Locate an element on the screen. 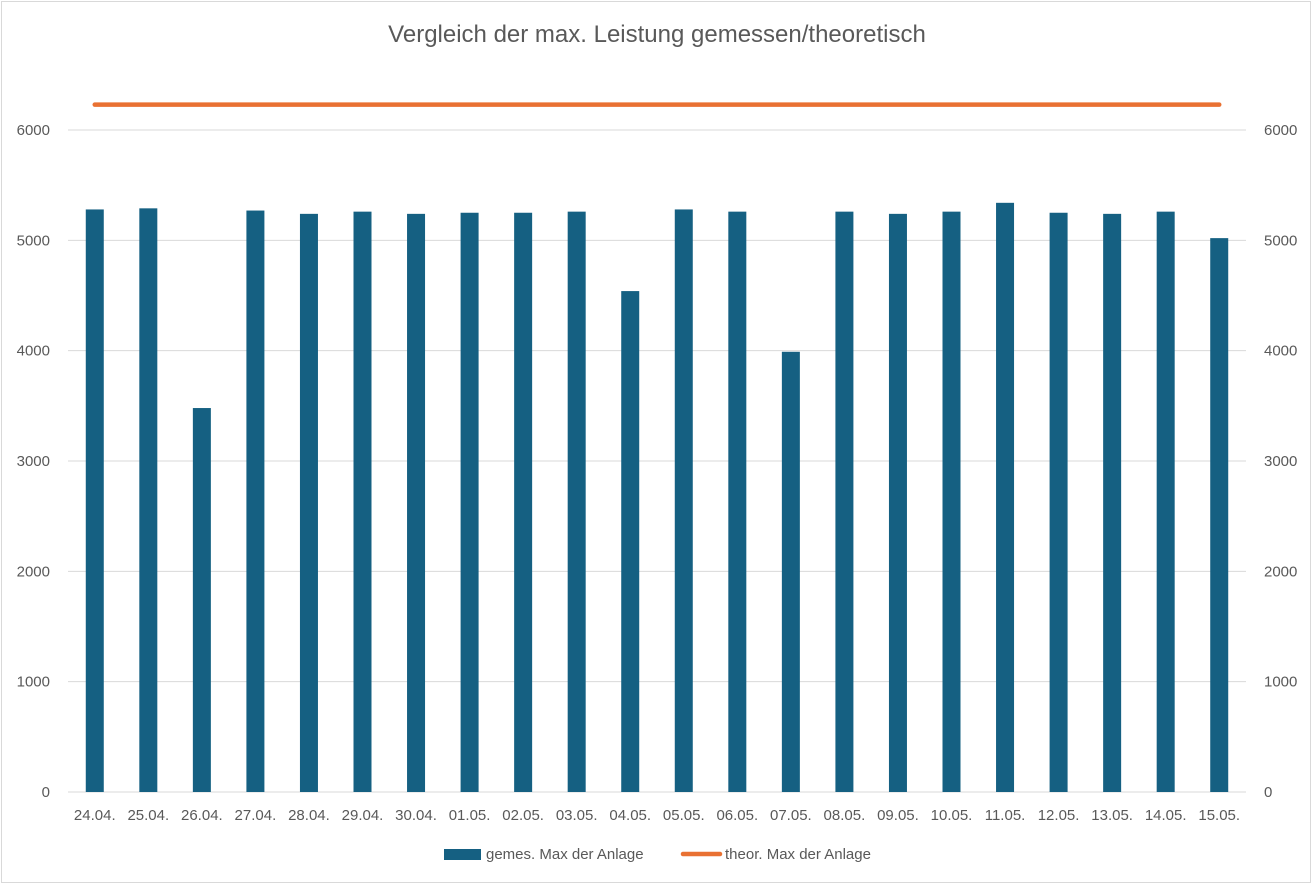 This screenshot has width=1314, height=886. legend-label-line: theor. Max der Anlage is located at coordinates (798, 854).